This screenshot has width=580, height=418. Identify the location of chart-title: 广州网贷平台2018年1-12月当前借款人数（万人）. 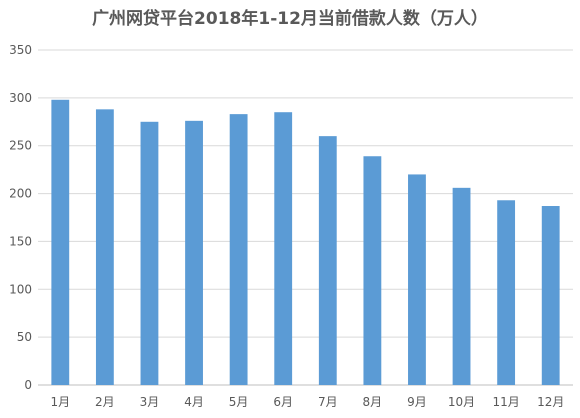
(290, 19).